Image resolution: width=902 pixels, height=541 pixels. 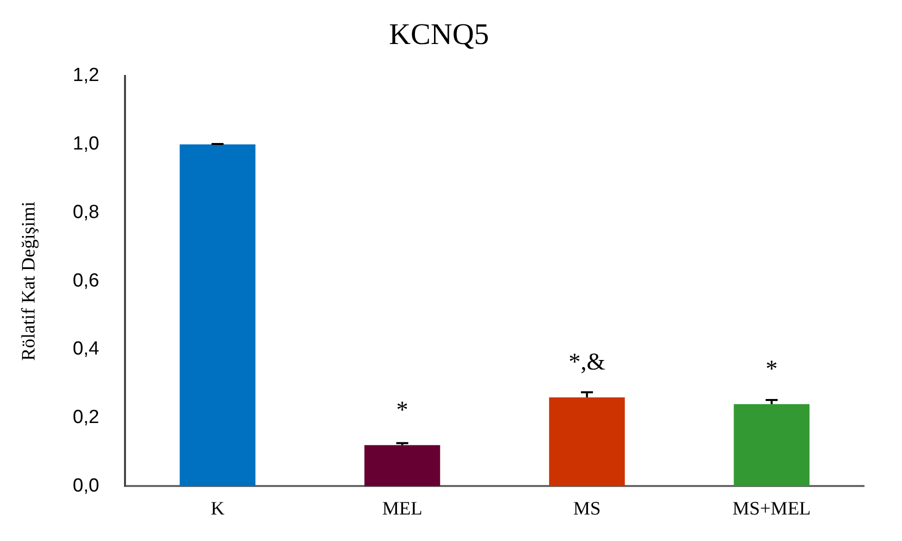 What do you see at coordinates (771, 509) in the screenshot?
I see `x-tick-label: MS+MEL` at bounding box center [771, 509].